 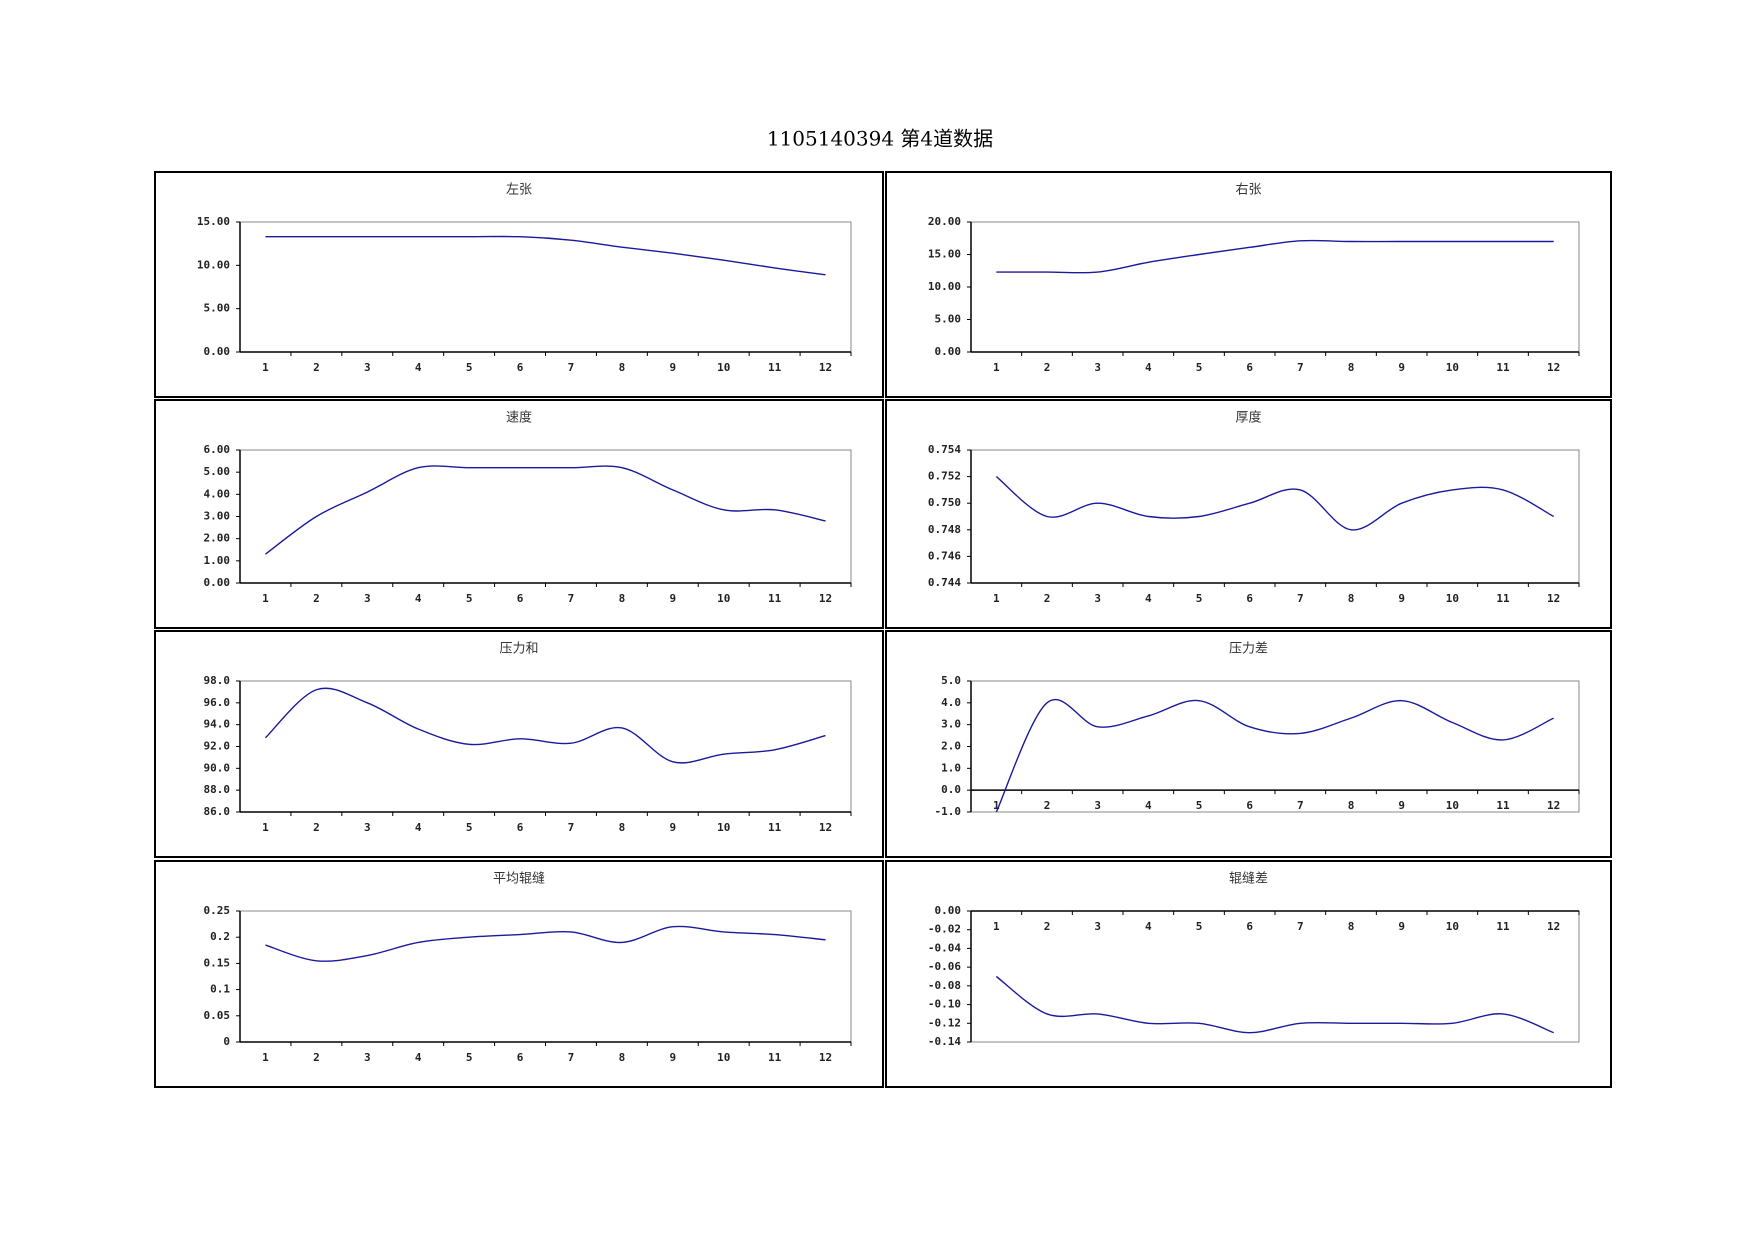 What do you see at coordinates (944, 449) in the screenshot?
I see `y-tick-label: 0.754` at bounding box center [944, 449].